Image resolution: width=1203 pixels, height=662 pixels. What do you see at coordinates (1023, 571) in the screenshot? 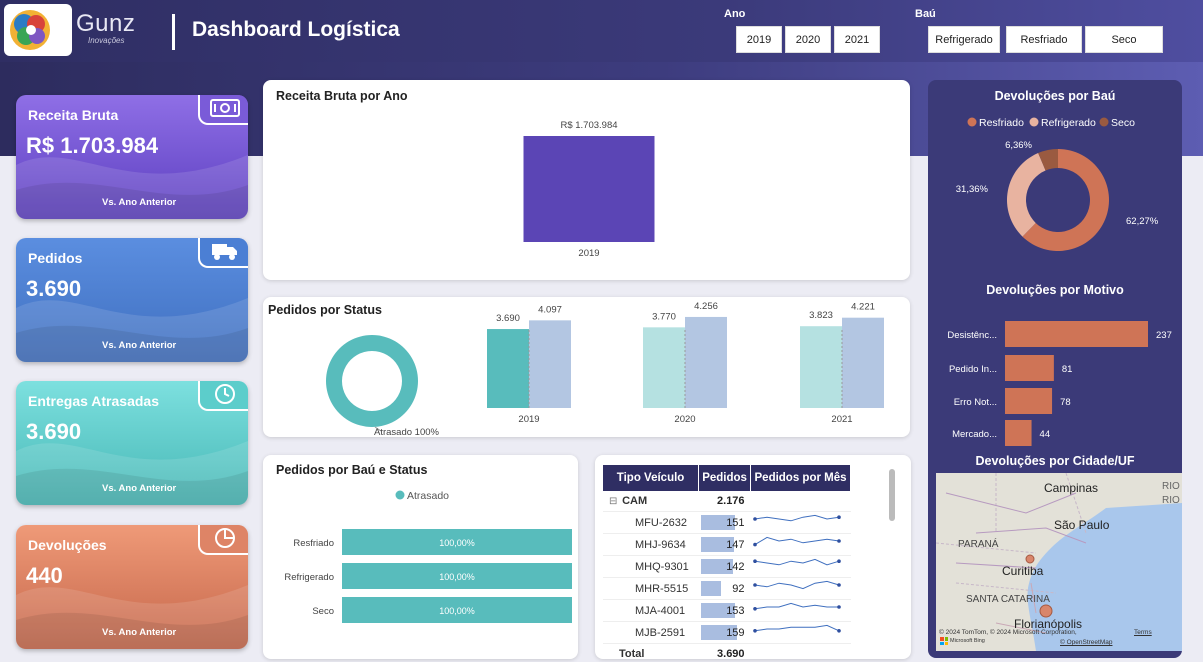
I see `map-label-curitiba: Curitiba` at bounding box center [1023, 571].